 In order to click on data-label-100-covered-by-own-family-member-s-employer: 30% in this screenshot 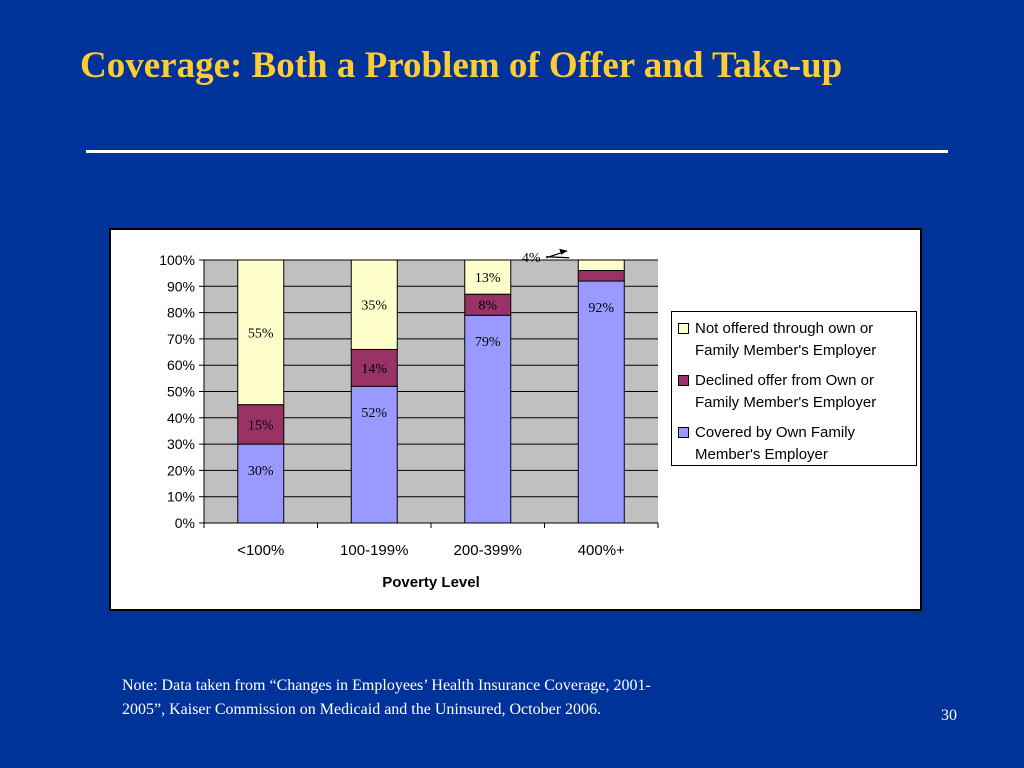, I will do `click(261, 471)`.